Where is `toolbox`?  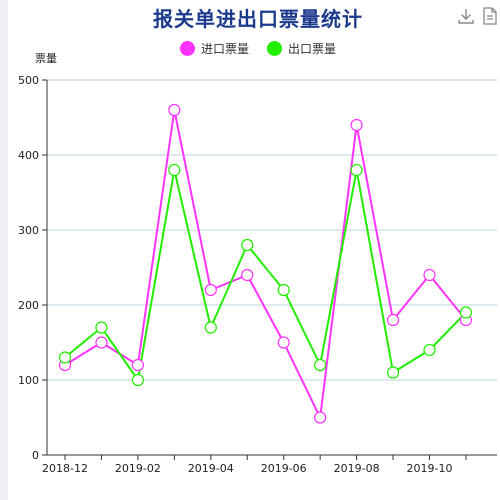 toolbox is located at coordinates (475, 16).